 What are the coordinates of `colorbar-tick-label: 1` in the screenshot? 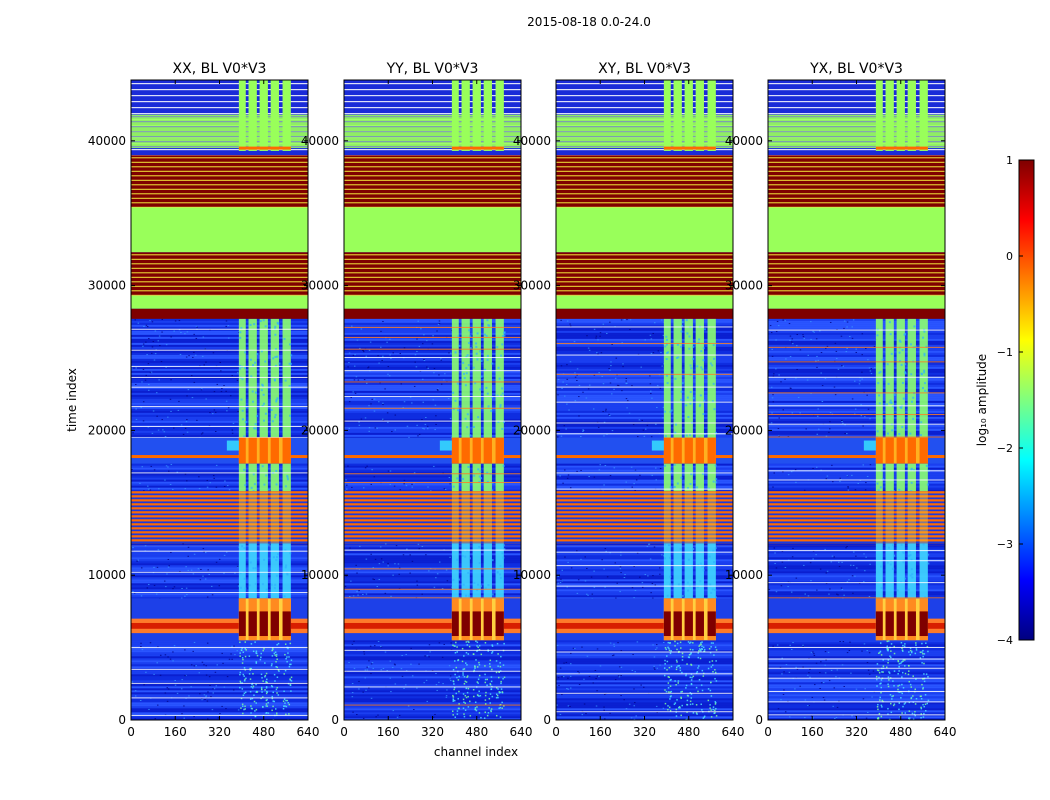 It's located at (1009, 160).